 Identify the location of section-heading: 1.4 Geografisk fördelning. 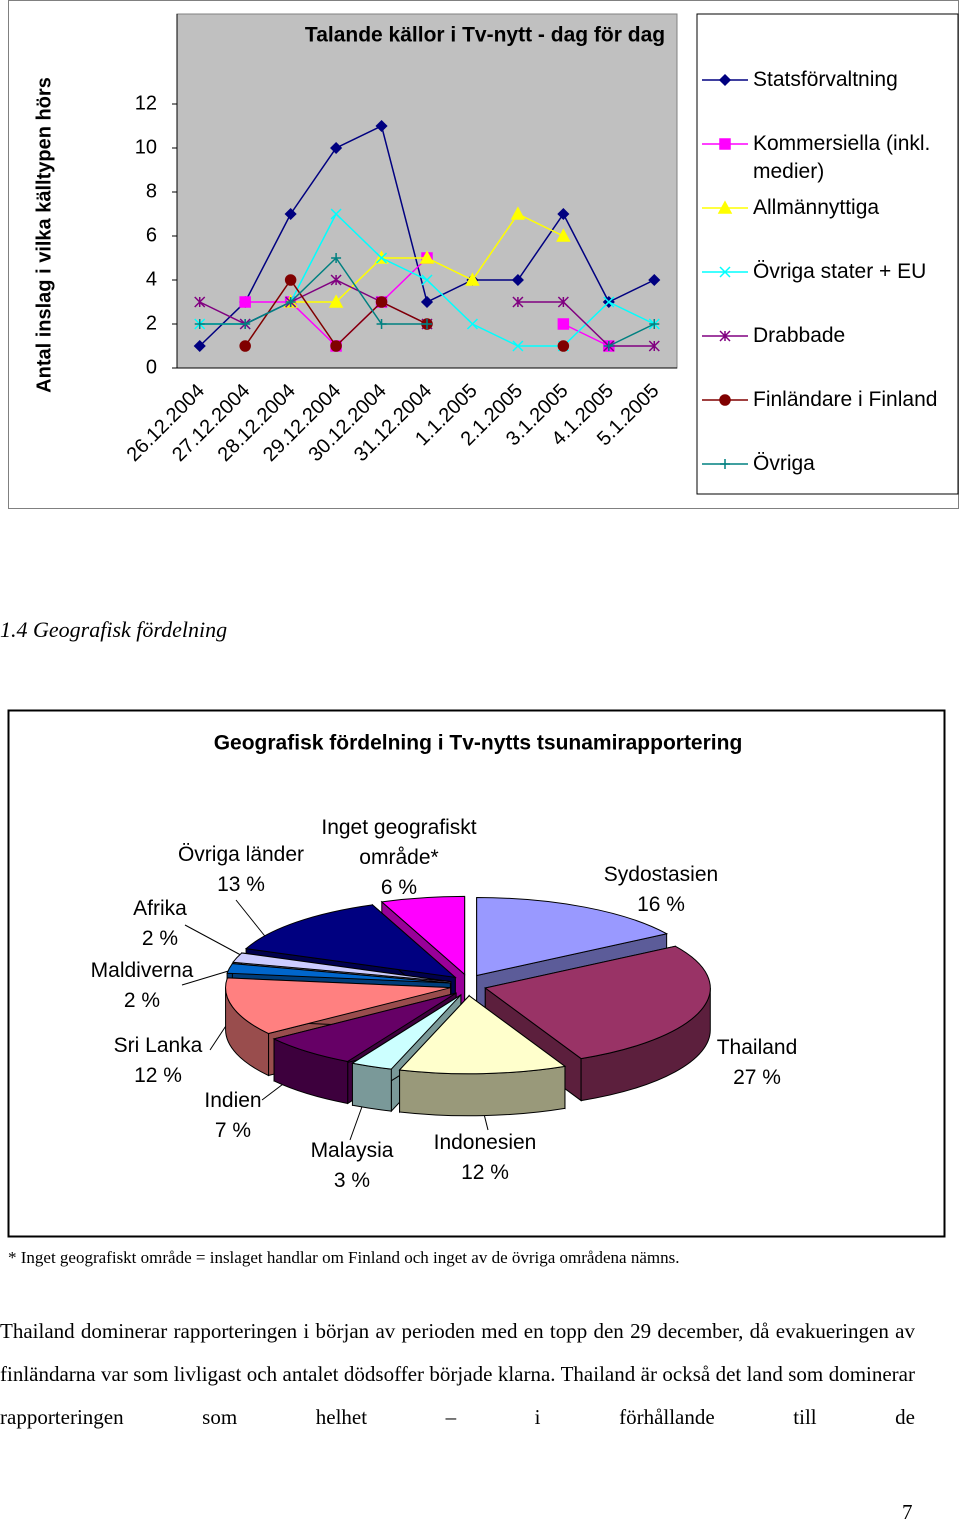
(114, 629).